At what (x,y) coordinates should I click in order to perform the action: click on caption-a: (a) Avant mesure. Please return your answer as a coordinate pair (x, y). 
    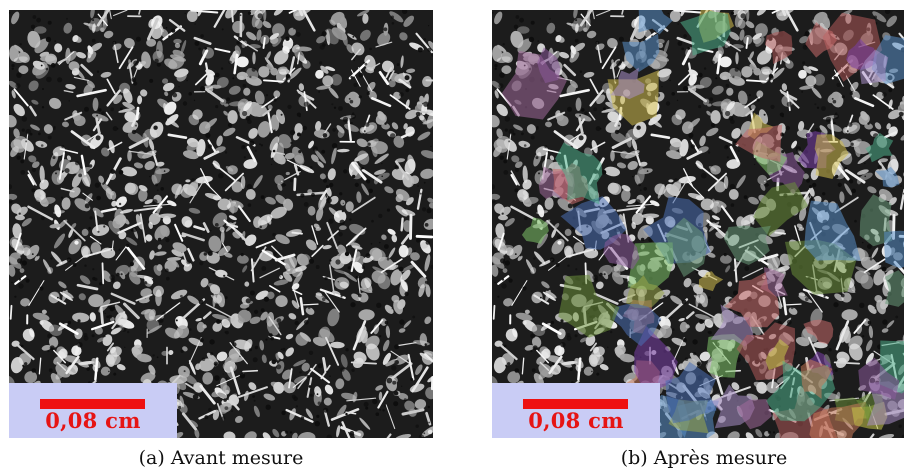
    Looking at the image, I should click on (221, 458).